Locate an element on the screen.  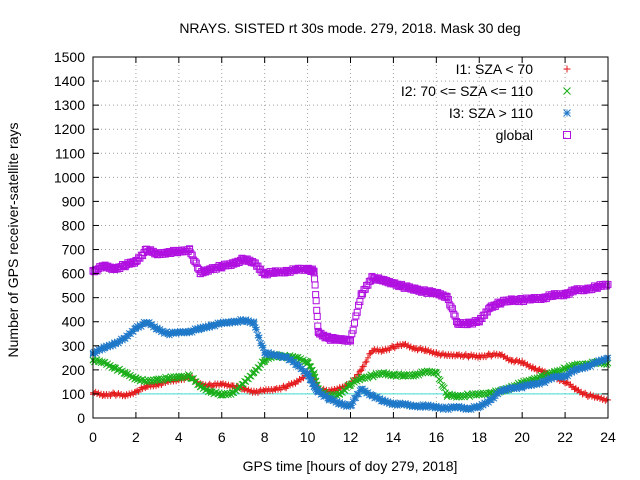
legend-label: global is located at coordinates (514, 135).